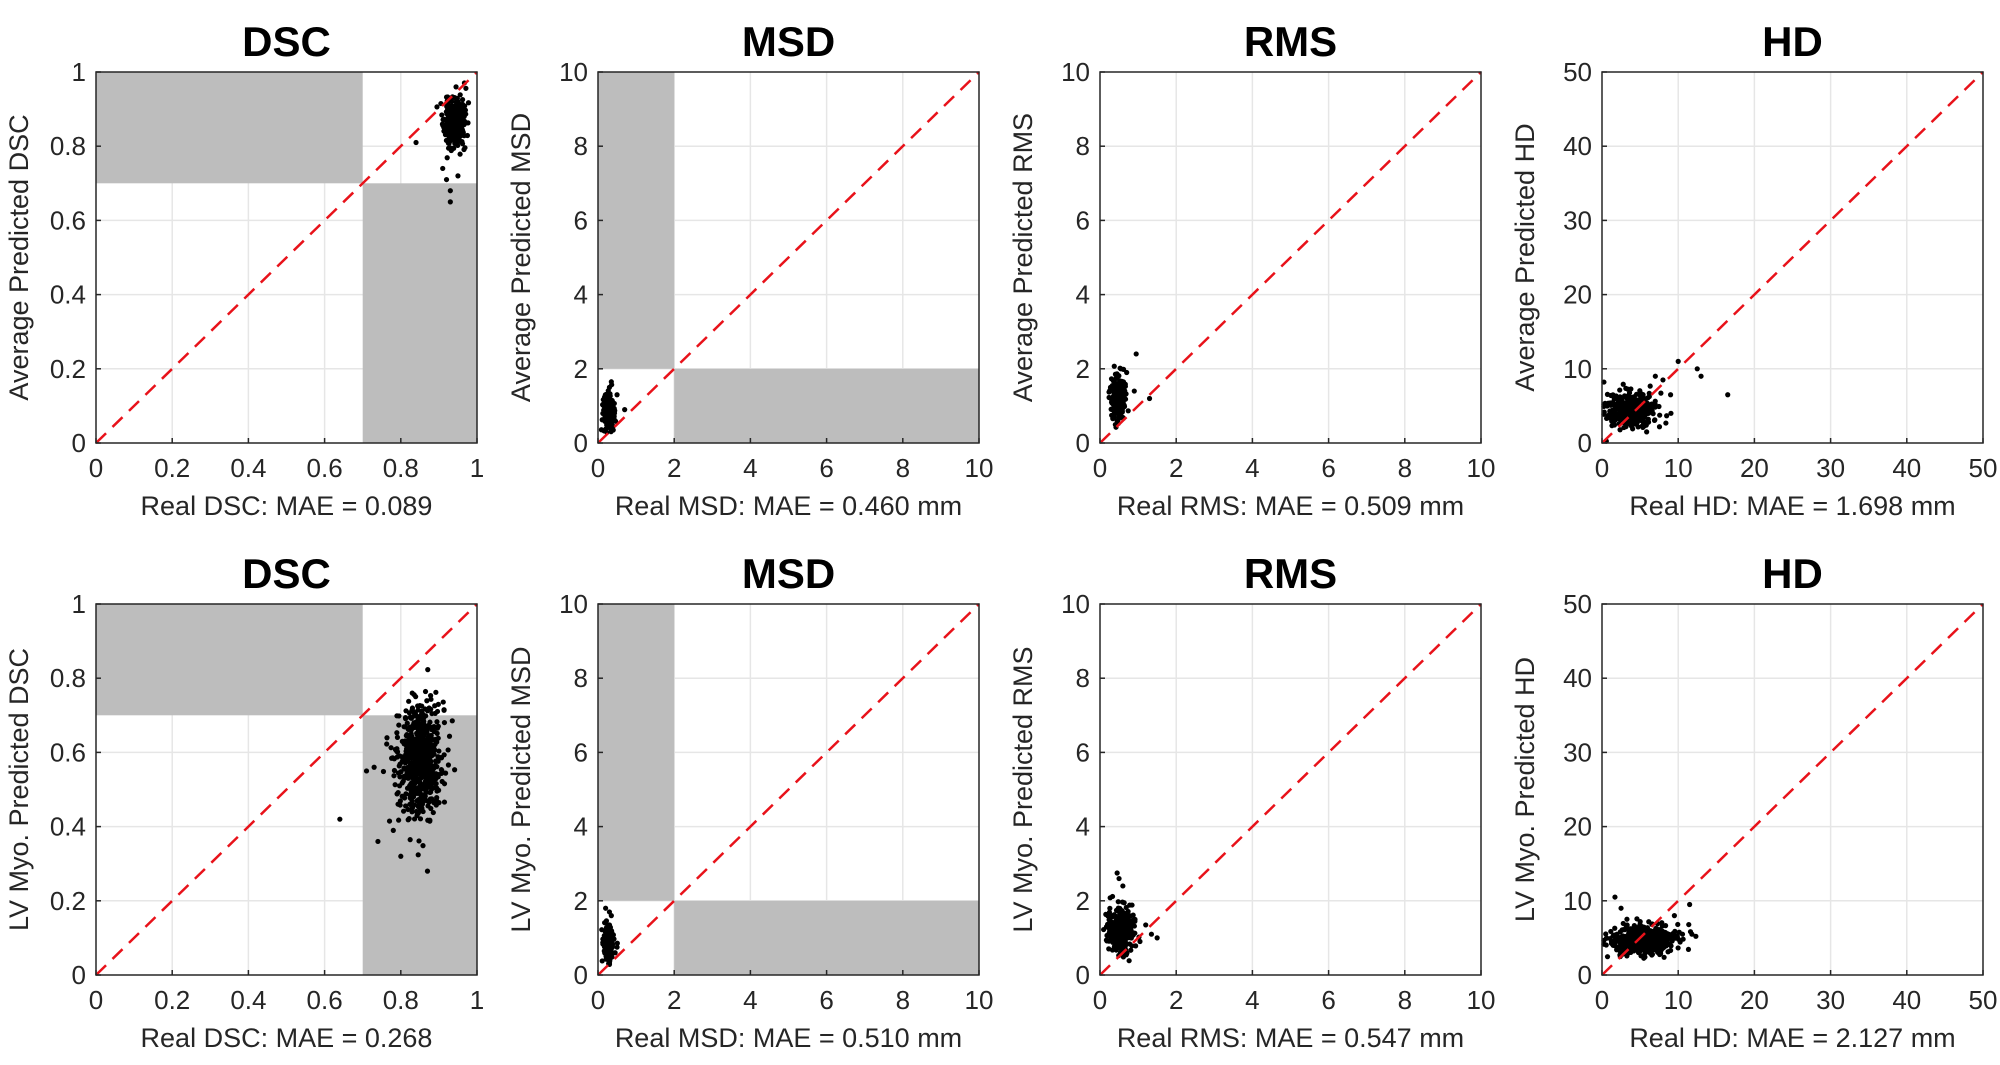 The image size is (2000, 1065). Describe the element at coordinates (1577, 752) in the screenshot. I see `y-tick-label: 30` at that location.